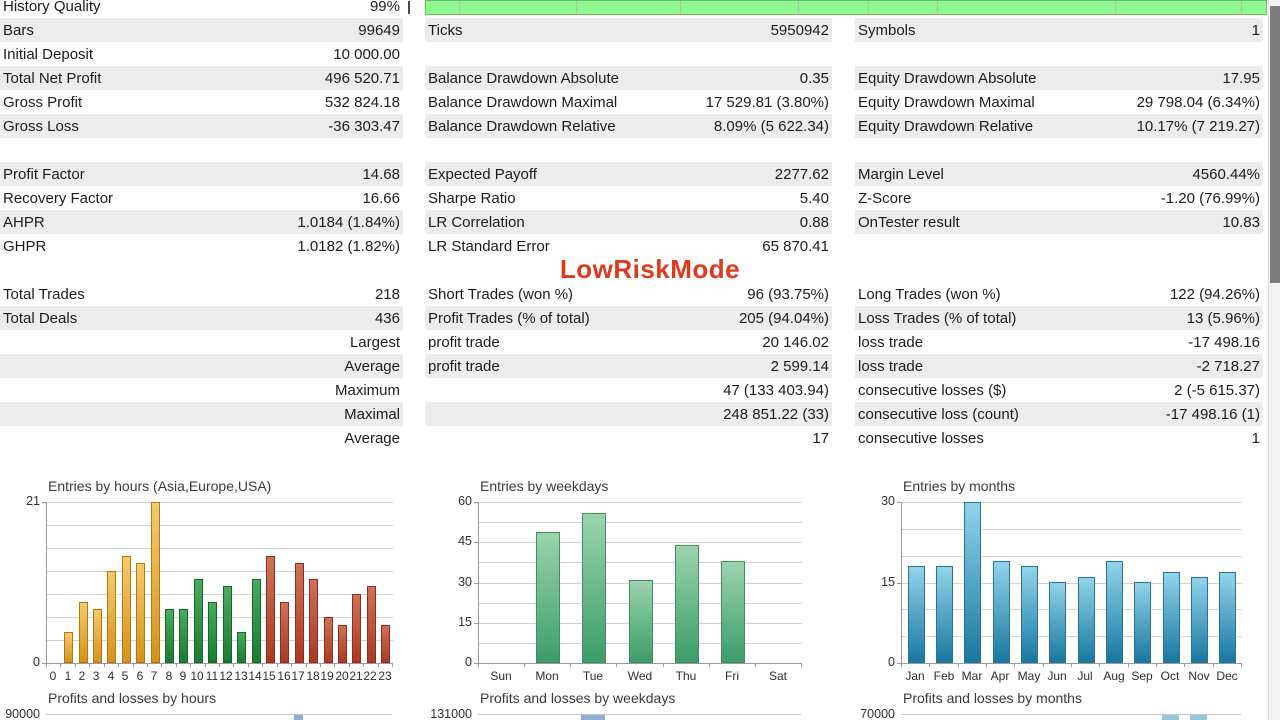  Describe the element at coordinates (1059, 342) in the screenshot. I see `stat-row: loss trade -17 498.16` at that location.